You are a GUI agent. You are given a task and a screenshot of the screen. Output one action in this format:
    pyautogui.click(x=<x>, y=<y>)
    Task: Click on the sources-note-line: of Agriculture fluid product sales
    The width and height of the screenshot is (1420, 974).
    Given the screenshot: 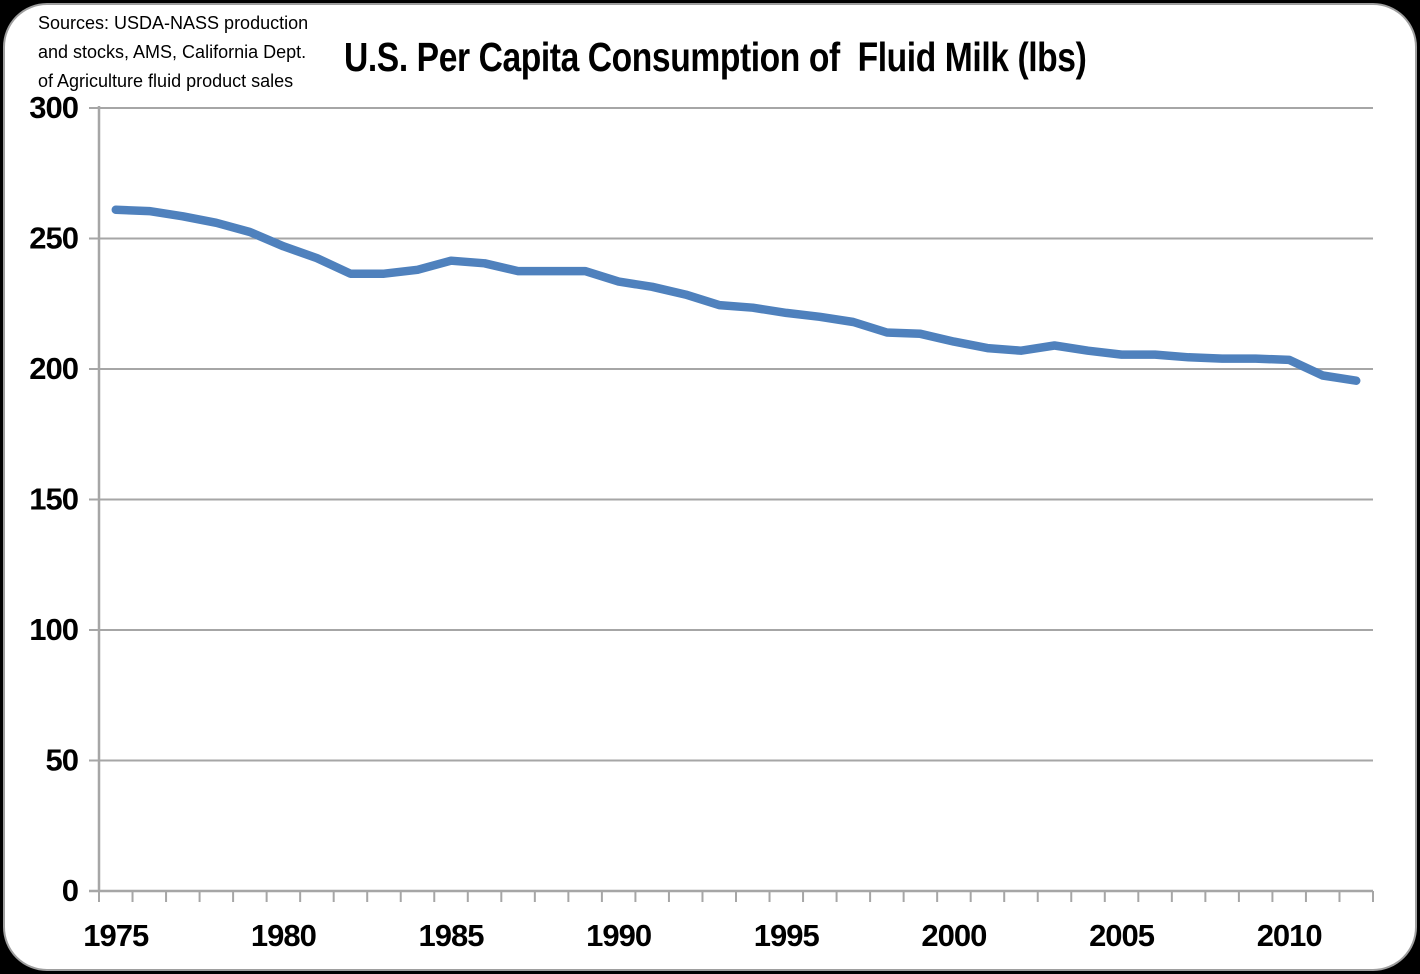 What is the action you would take?
    pyautogui.click(x=166, y=81)
    